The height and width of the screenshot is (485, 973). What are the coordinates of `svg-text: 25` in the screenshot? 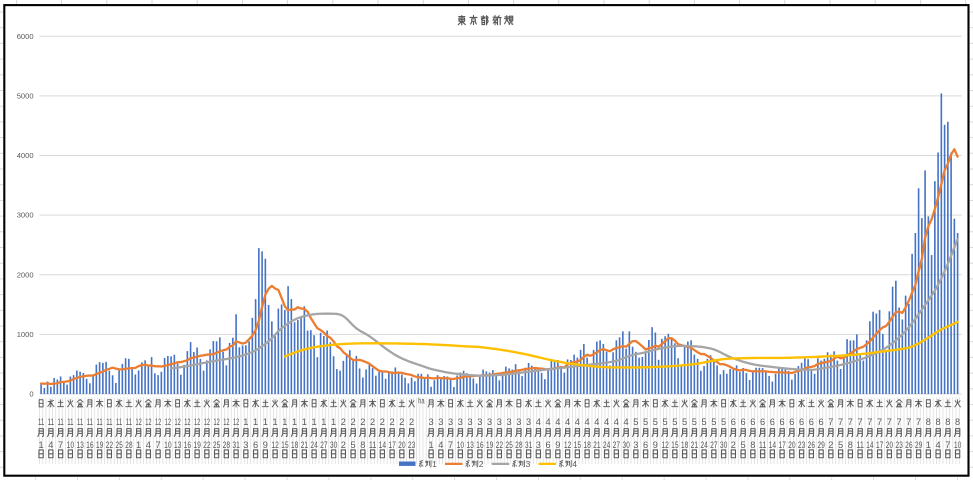 It's located at (509, 445).